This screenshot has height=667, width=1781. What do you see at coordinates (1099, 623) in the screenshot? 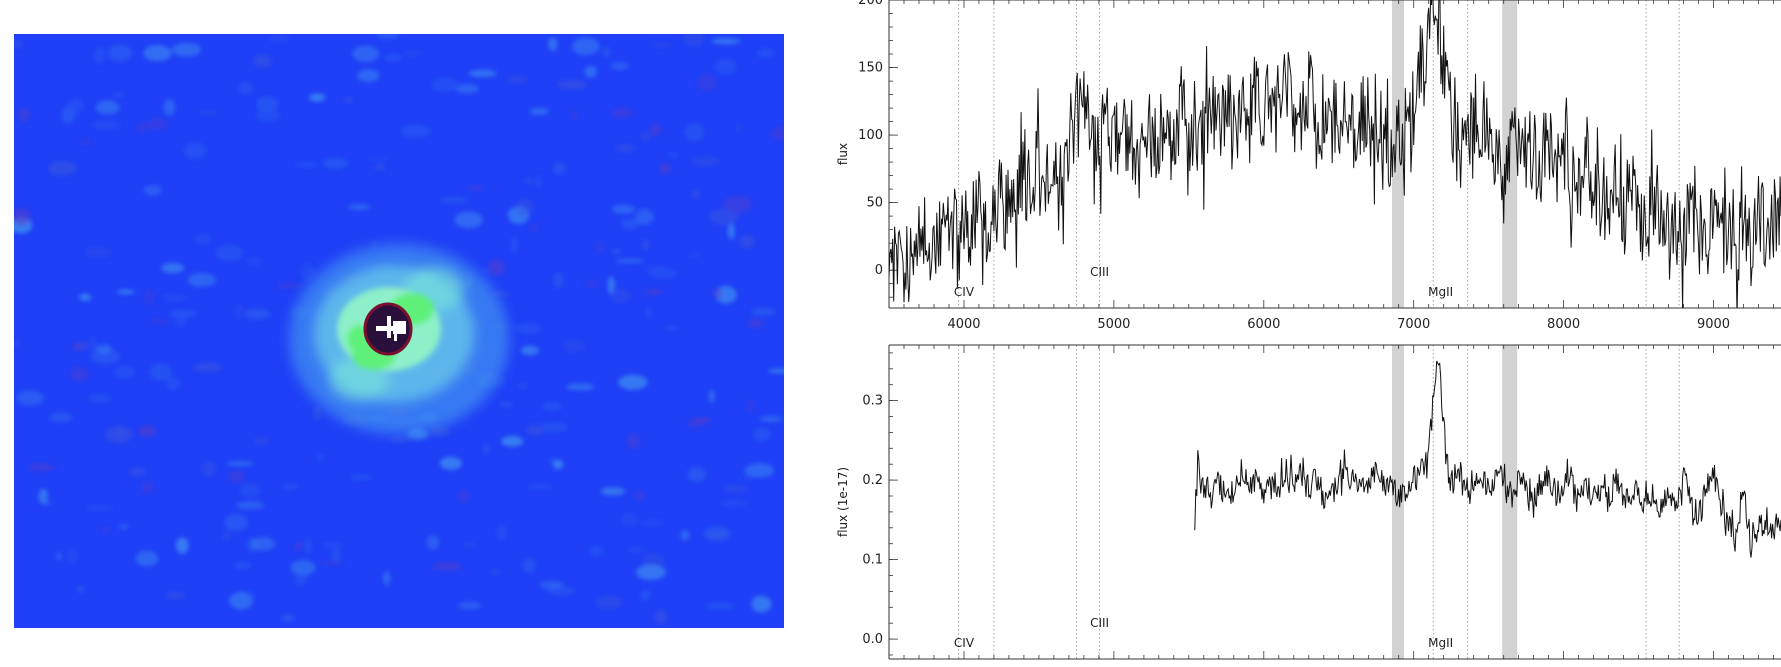
I see `line-label-ciii: CIII` at bounding box center [1099, 623].